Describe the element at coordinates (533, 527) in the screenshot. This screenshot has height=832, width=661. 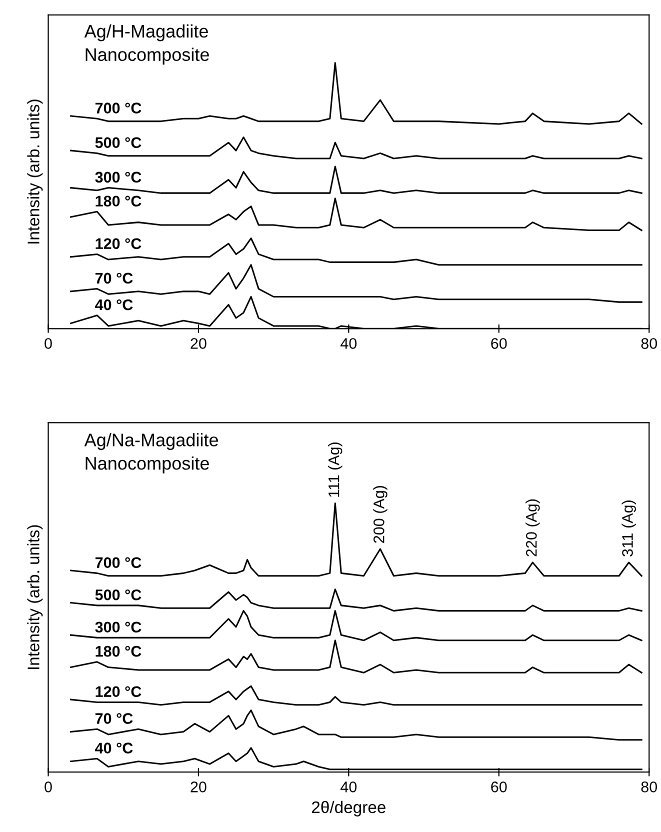
I see `annotation: 220 (Ag)` at that location.